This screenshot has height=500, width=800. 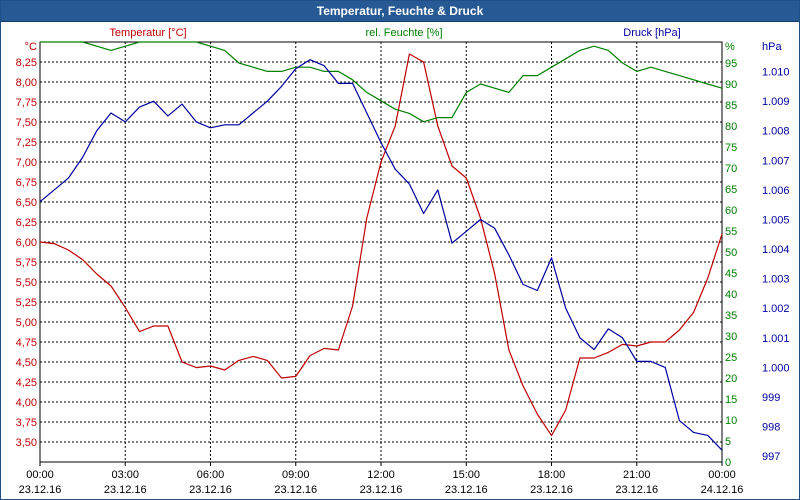 What do you see at coordinates (776, 280) in the screenshot?
I see `pressure-tick-label: 1.003` at bounding box center [776, 280].